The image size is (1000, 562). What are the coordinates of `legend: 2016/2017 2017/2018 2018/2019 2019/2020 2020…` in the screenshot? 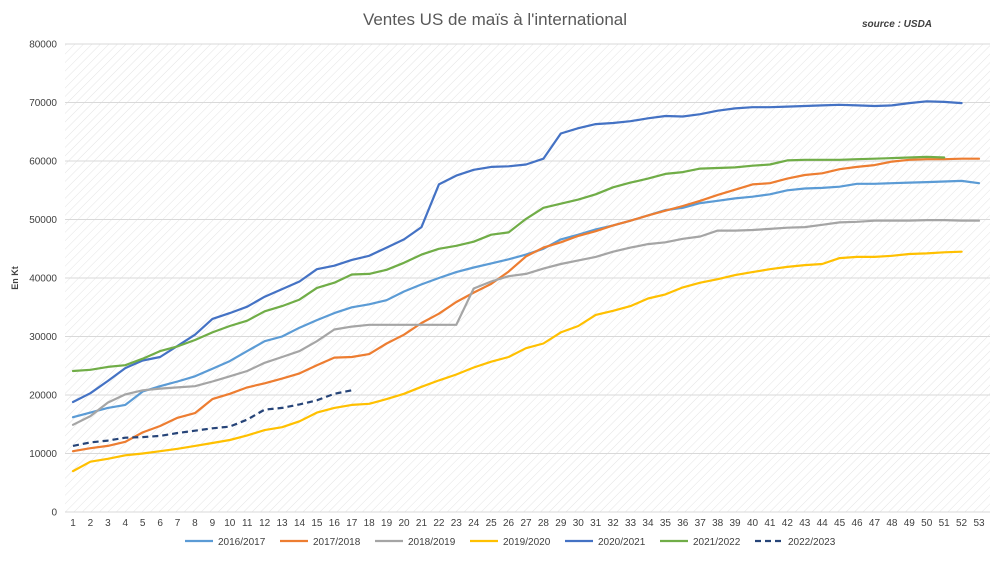 It's located at (510, 542).